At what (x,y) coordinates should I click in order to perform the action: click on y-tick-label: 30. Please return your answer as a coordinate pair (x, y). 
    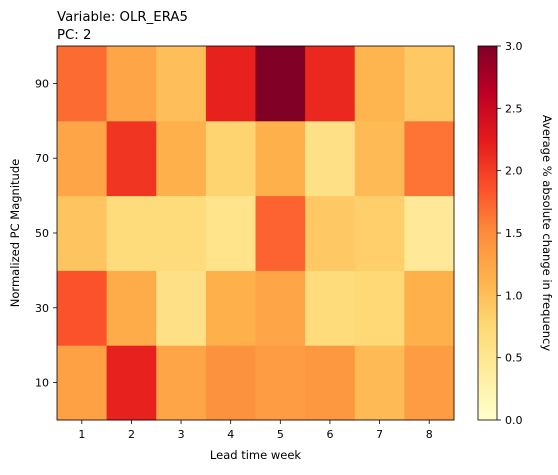
    Looking at the image, I should click on (42, 308).